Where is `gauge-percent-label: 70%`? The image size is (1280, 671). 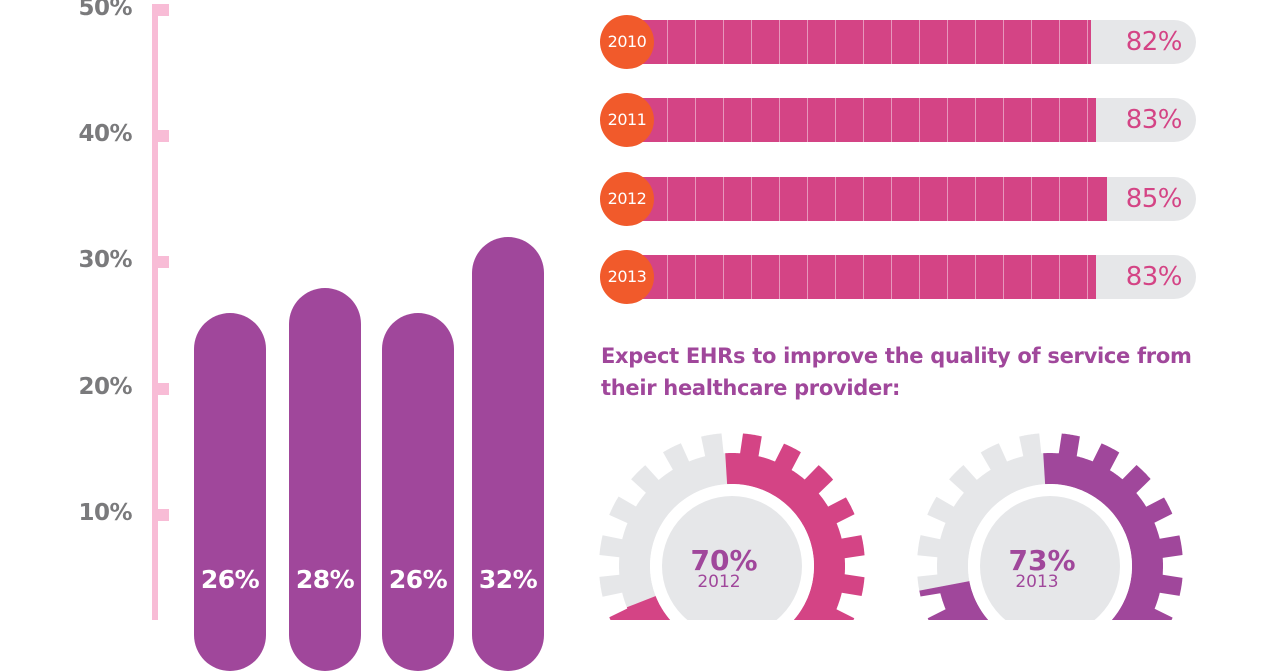
gauge-percent-label: 70% is located at coordinates (723, 560).